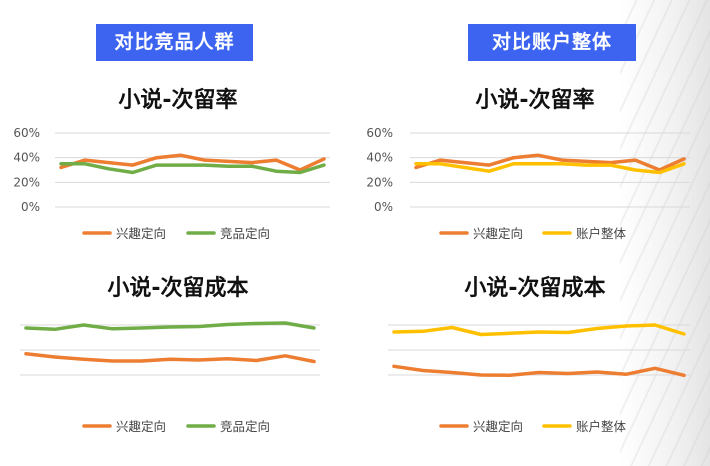 The image size is (710, 466). Describe the element at coordinates (535, 100) in the screenshot. I see `chart2-title: 小说-次留率` at that location.